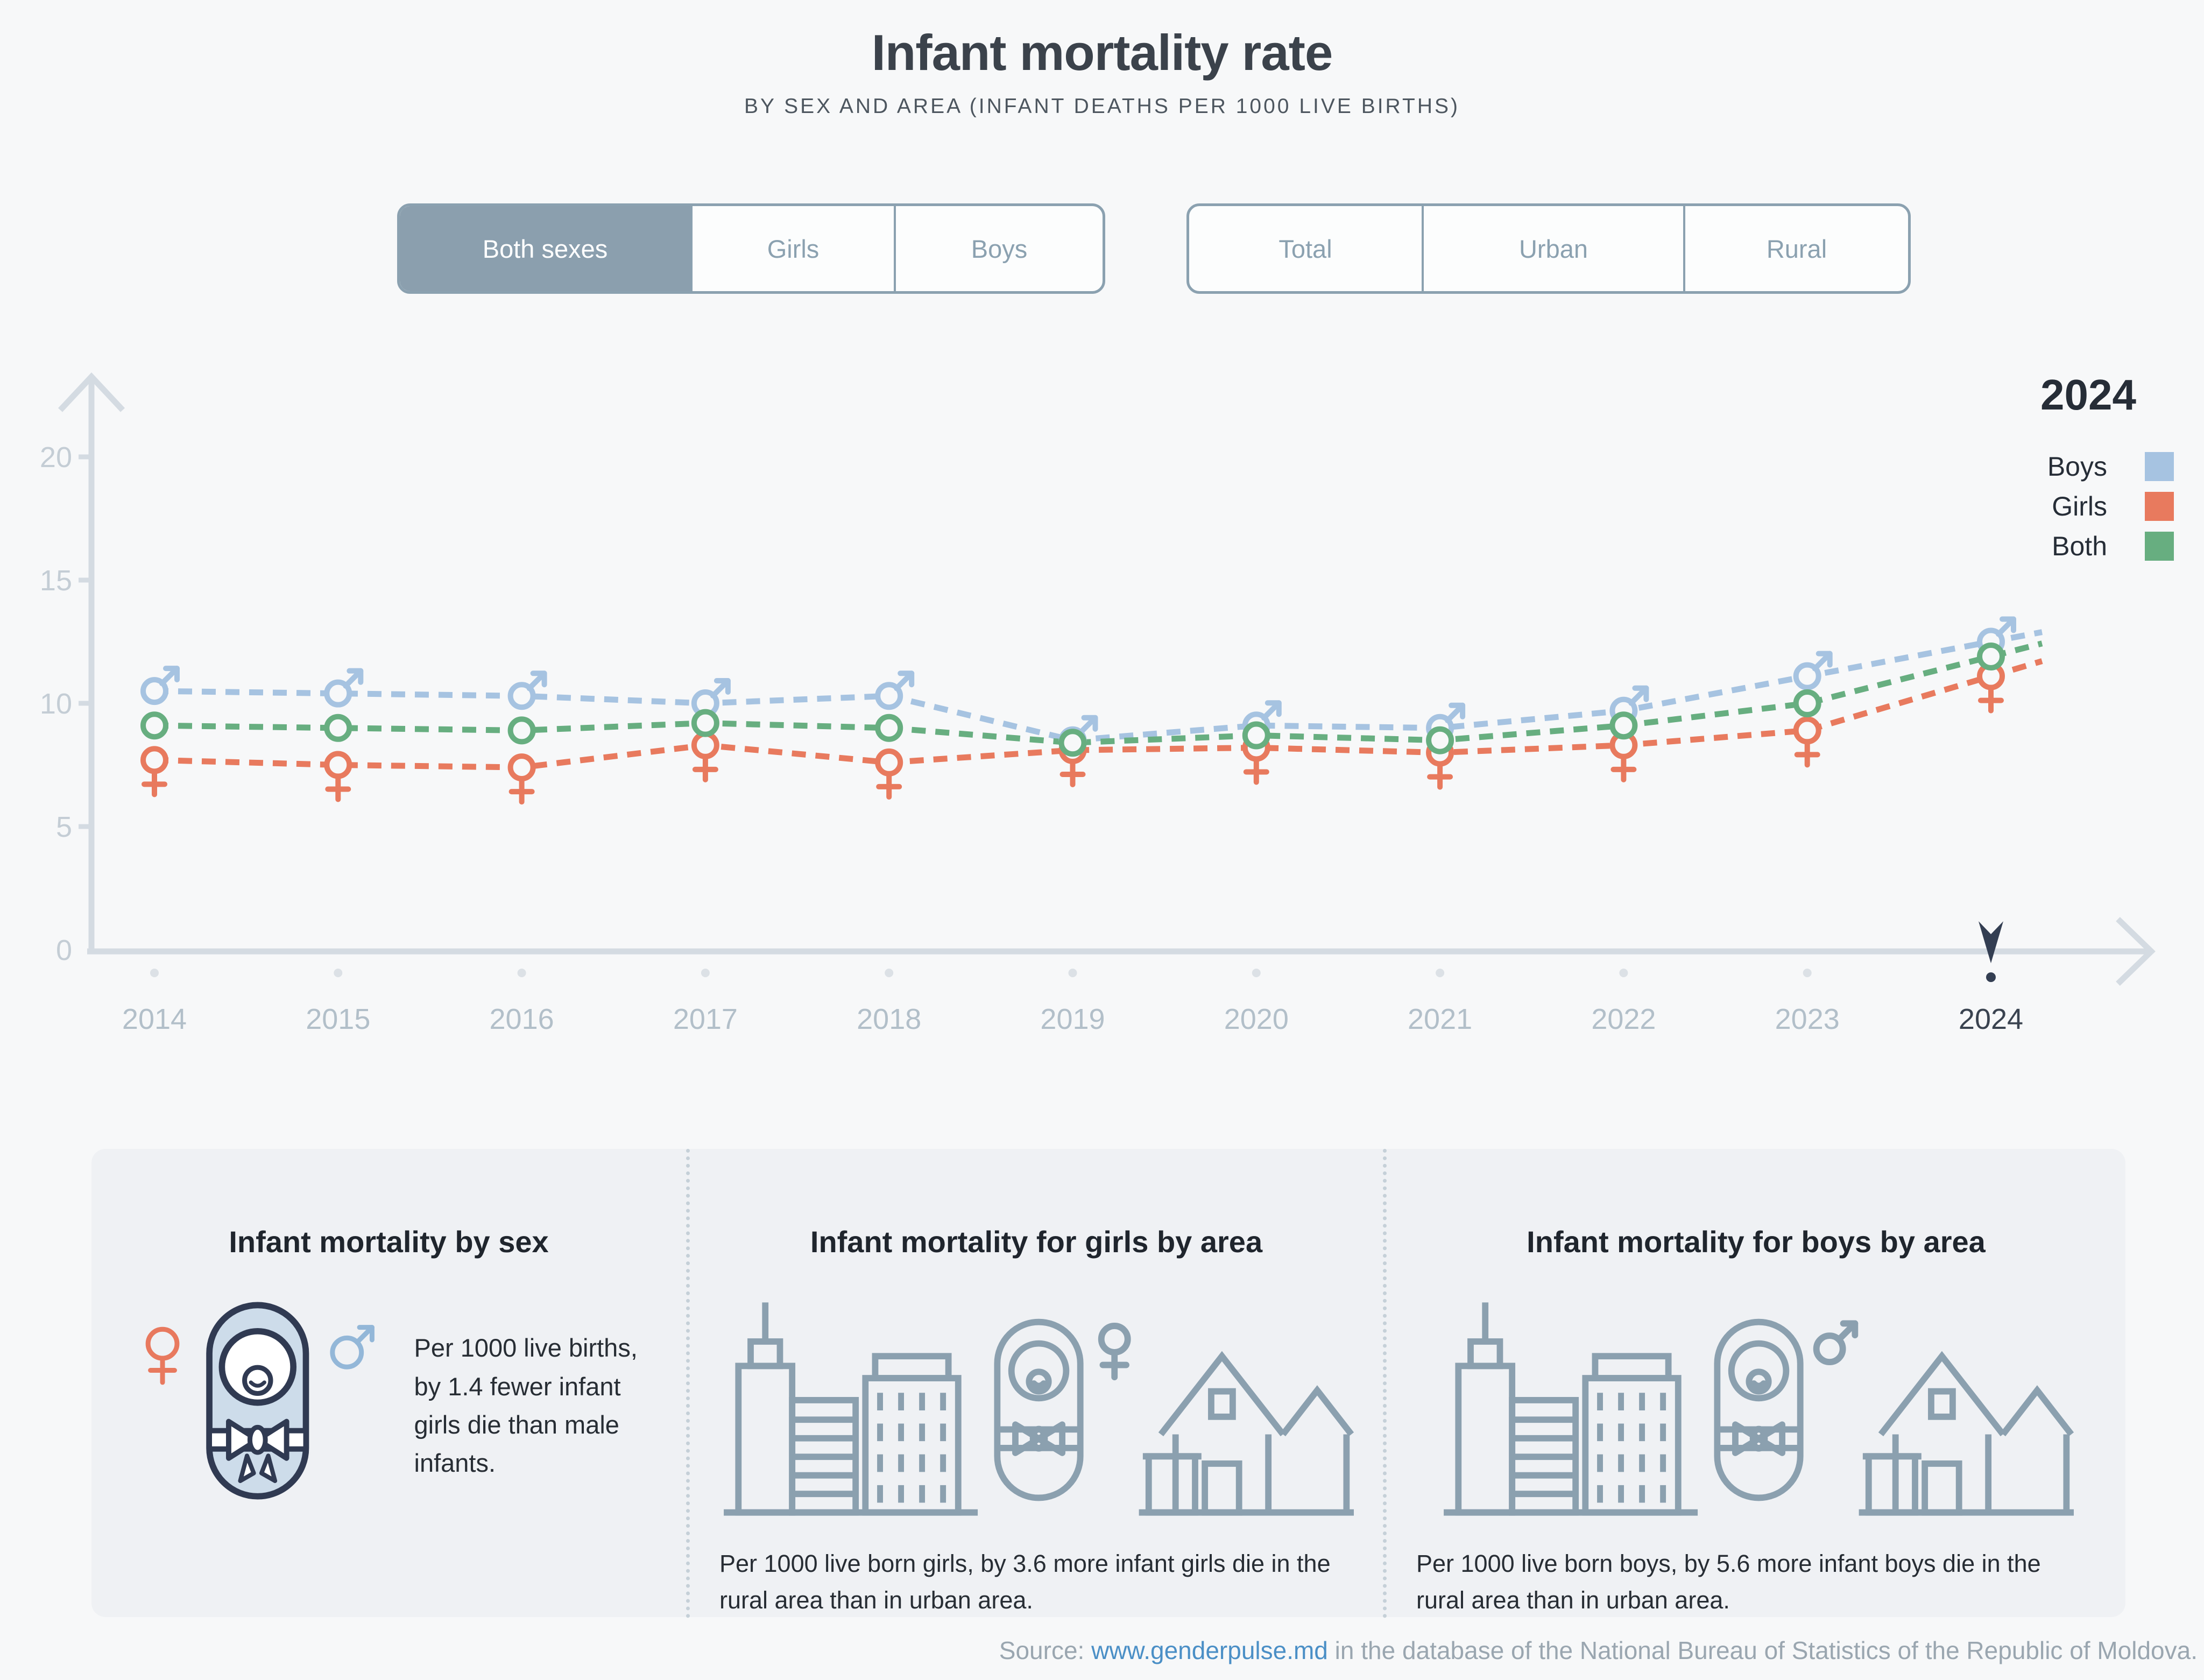 The image size is (2204, 1680). Describe the element at coordinates (1807, 973) in the screenshot. I see `x-dot-2023` at that location.